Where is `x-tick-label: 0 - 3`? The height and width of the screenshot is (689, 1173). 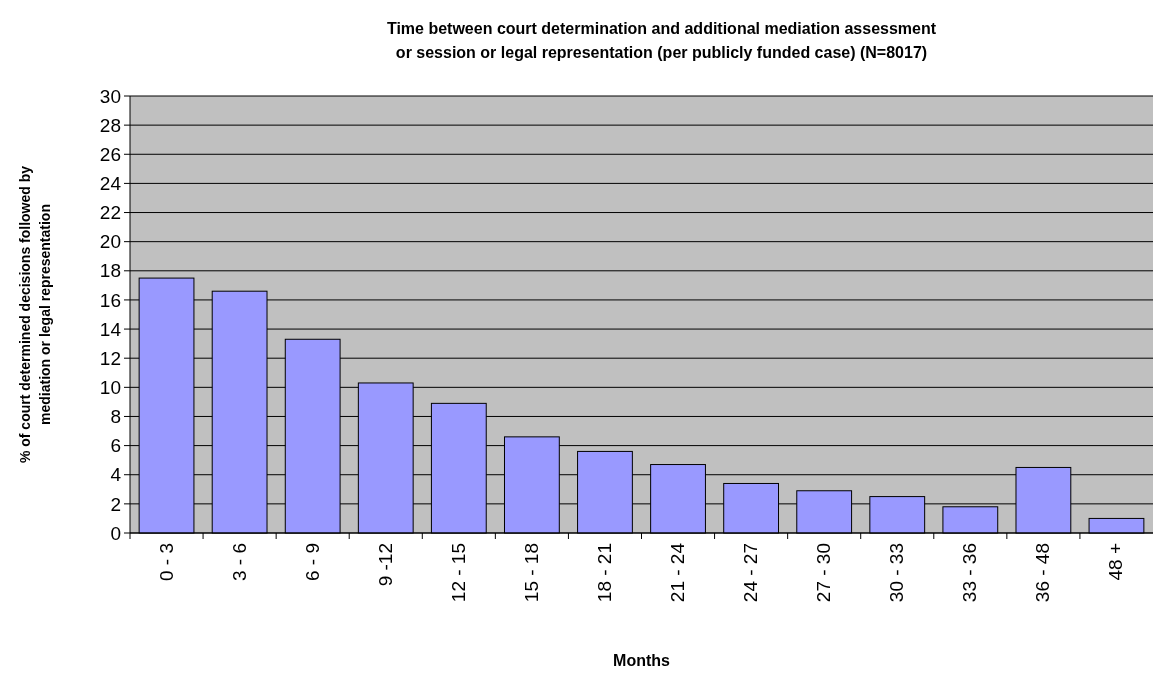 x-tick-label: 0 - 3 is located at coordinates (166, 562).